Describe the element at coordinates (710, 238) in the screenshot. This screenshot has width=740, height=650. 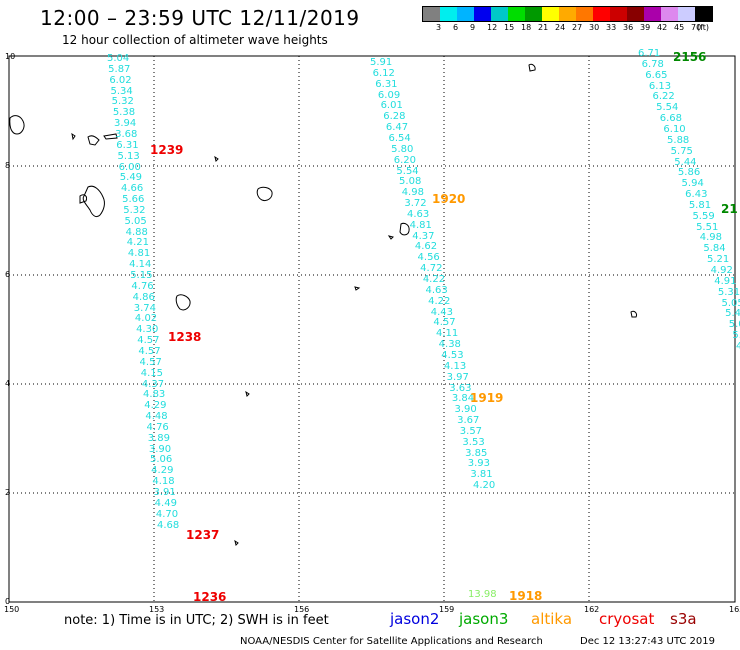
I see `wave-height-value: 4.98` at that location.